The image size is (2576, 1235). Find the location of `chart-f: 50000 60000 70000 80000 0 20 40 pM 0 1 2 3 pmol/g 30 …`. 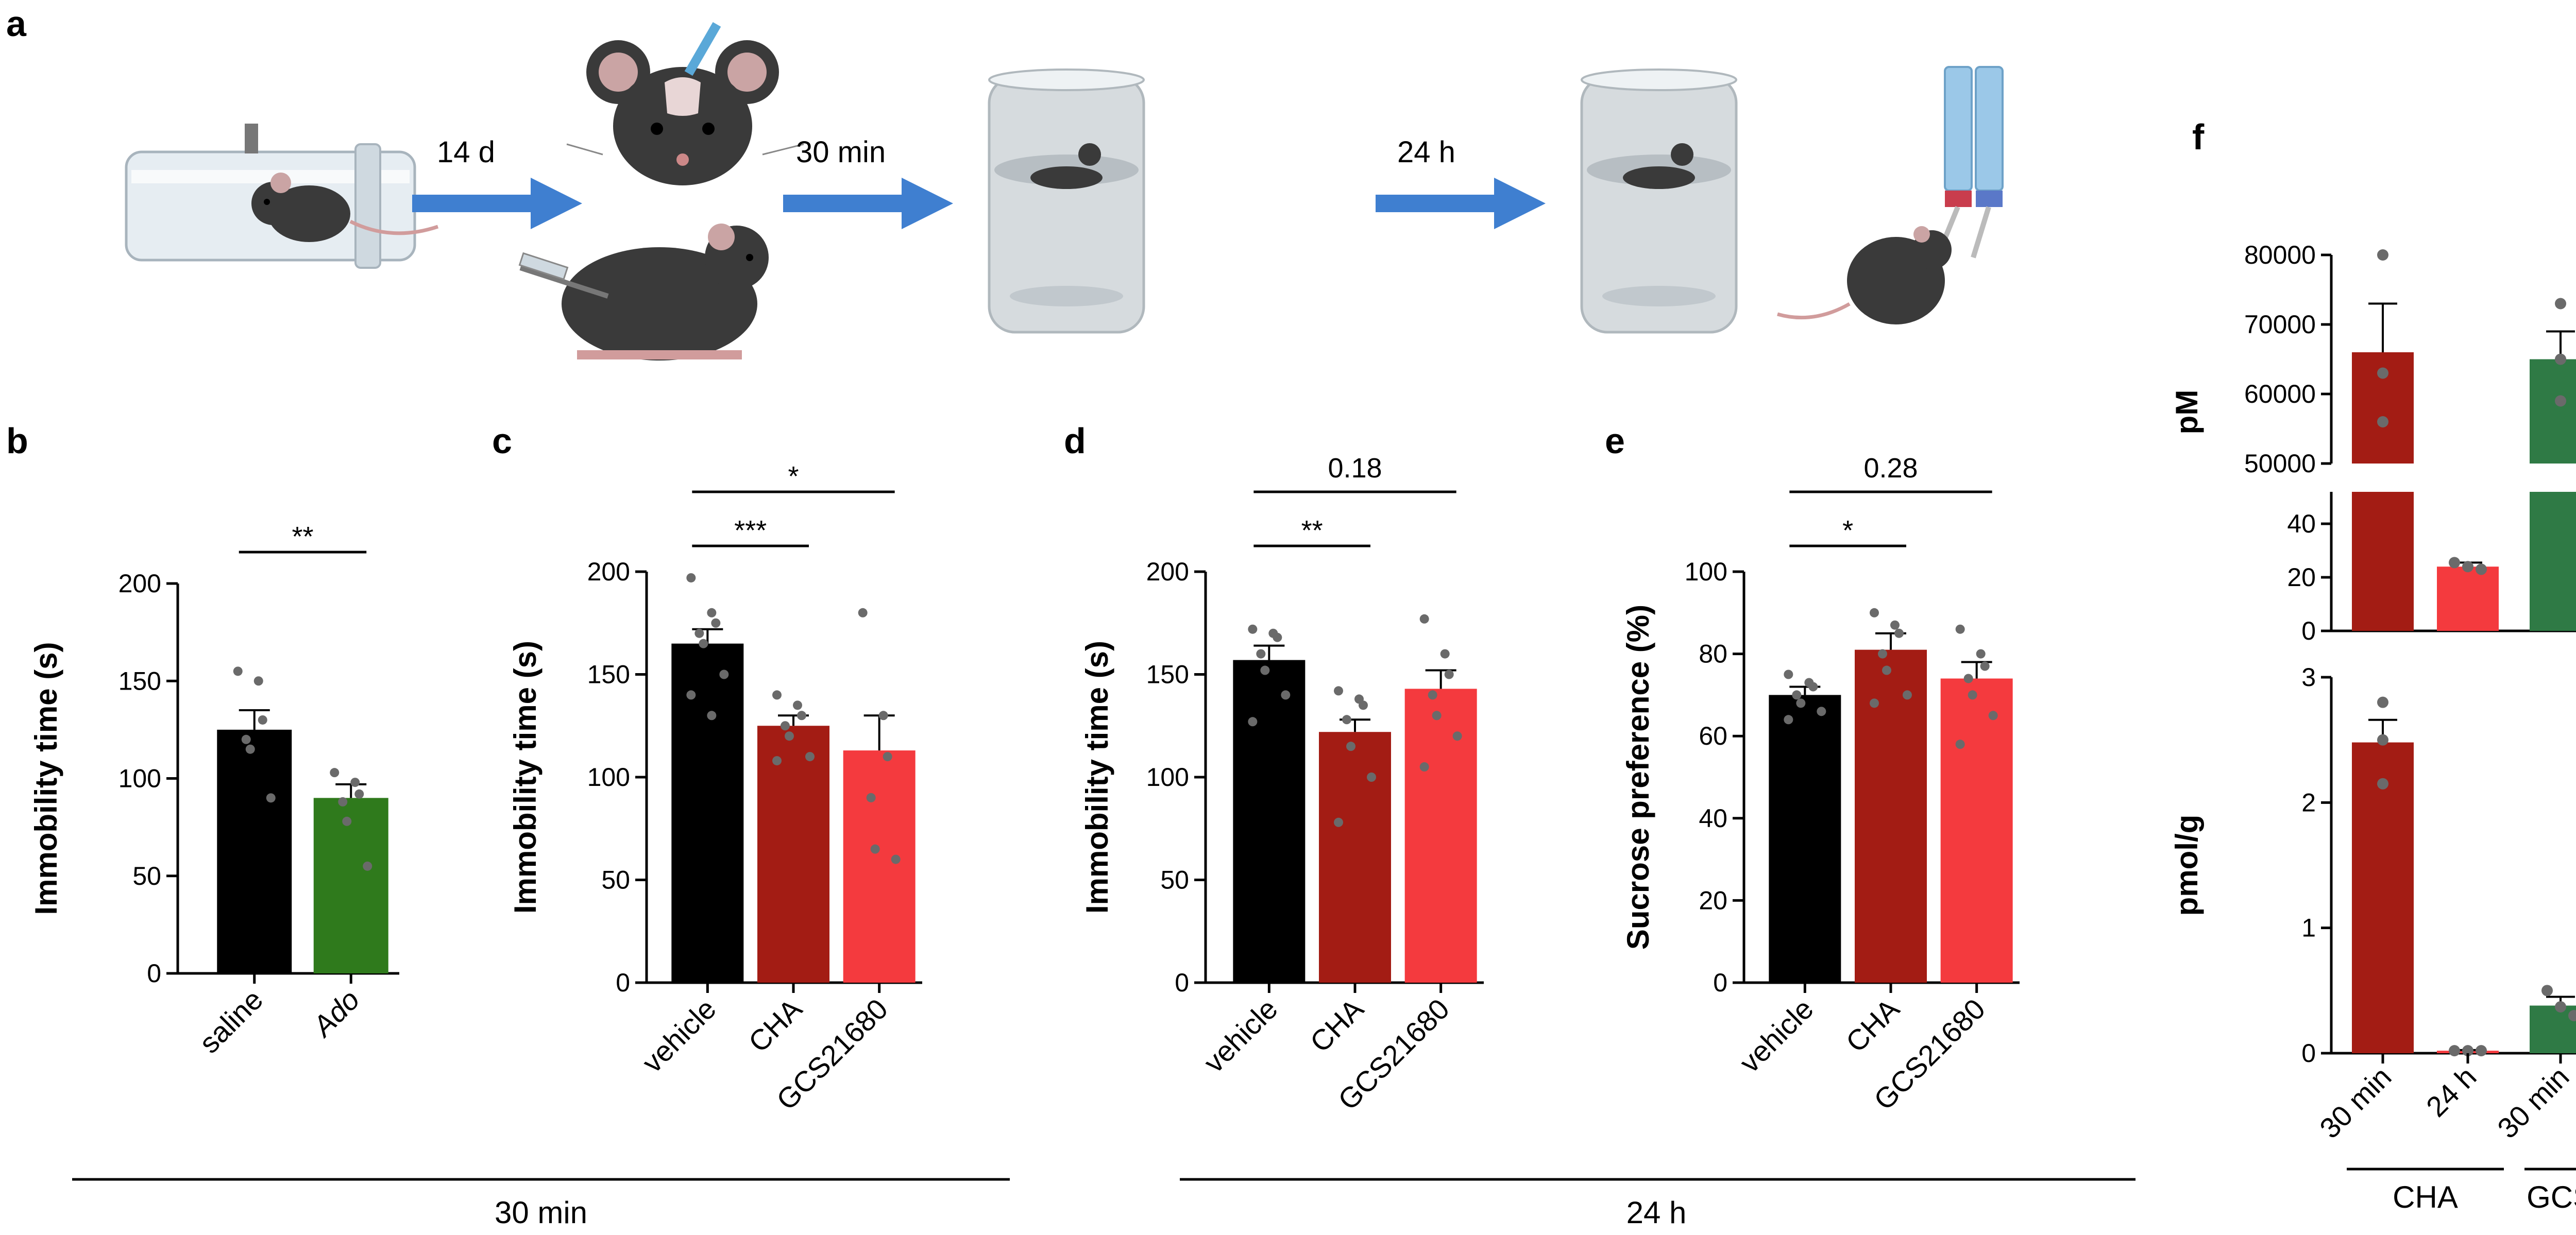

chart-f: 50000 60000 70000 80000 0 20 40 pM 0 1 2 3 pmol/g 30 … is located at coordinates (2373, 727).